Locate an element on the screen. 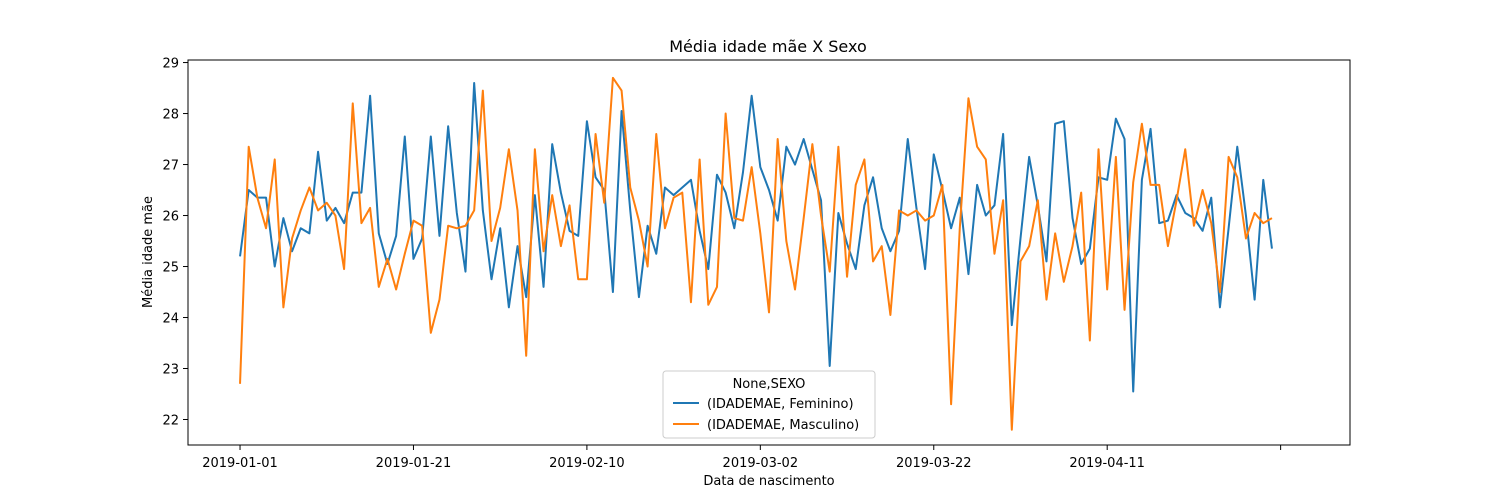 The height and width of the screenshot is (500, 1500). x-tick-label: 2019-02-10 is located at coordinates (587, 463).